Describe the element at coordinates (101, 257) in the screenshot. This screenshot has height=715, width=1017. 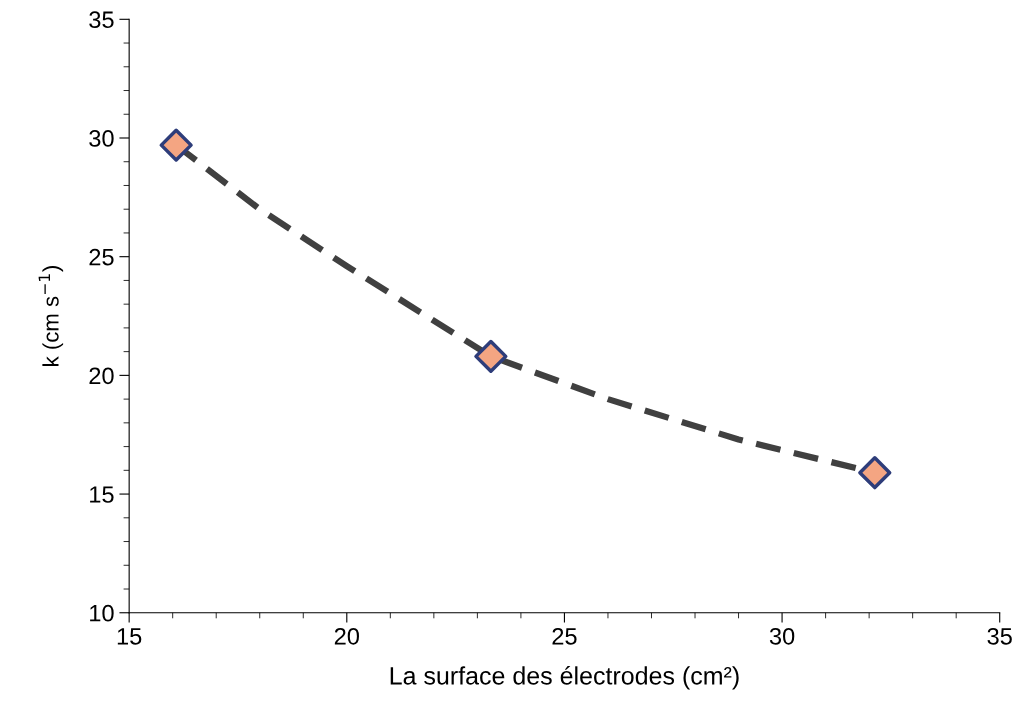
I see `y-tick-label: 25` at that location.